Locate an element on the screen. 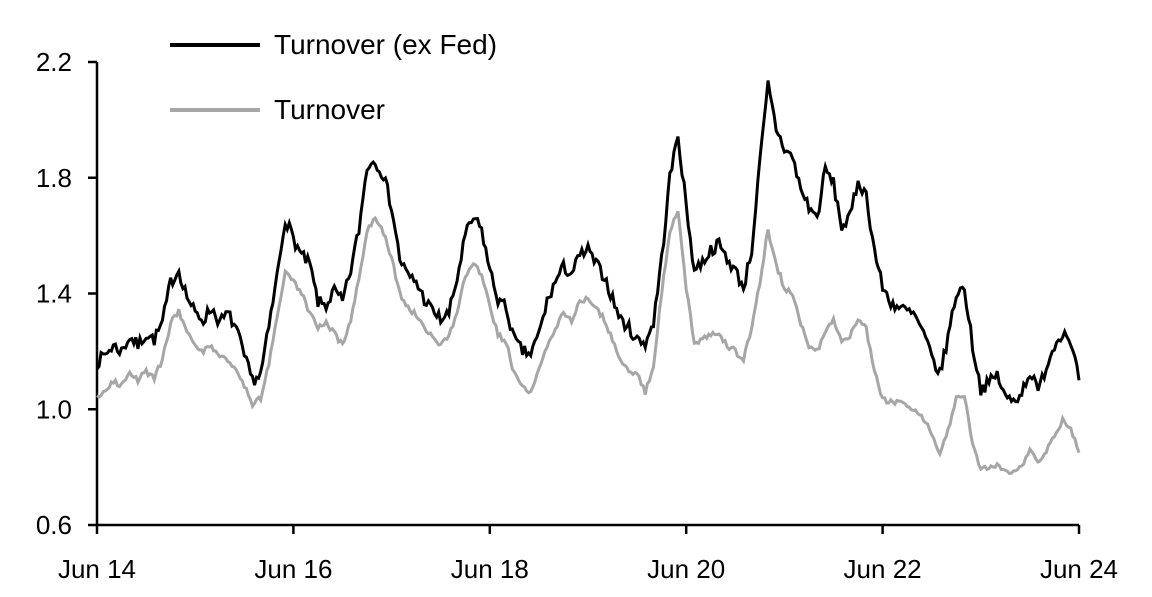 This screenshot has width=1152, height=597. black-line-swatch-icon is located at coordinates (215, 45).